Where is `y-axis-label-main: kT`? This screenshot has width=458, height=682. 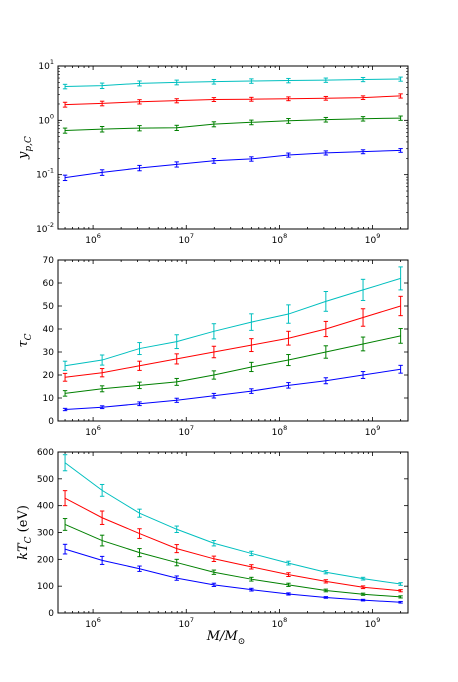 y-axis-label-main: kT is located at coordinates (23, 551).